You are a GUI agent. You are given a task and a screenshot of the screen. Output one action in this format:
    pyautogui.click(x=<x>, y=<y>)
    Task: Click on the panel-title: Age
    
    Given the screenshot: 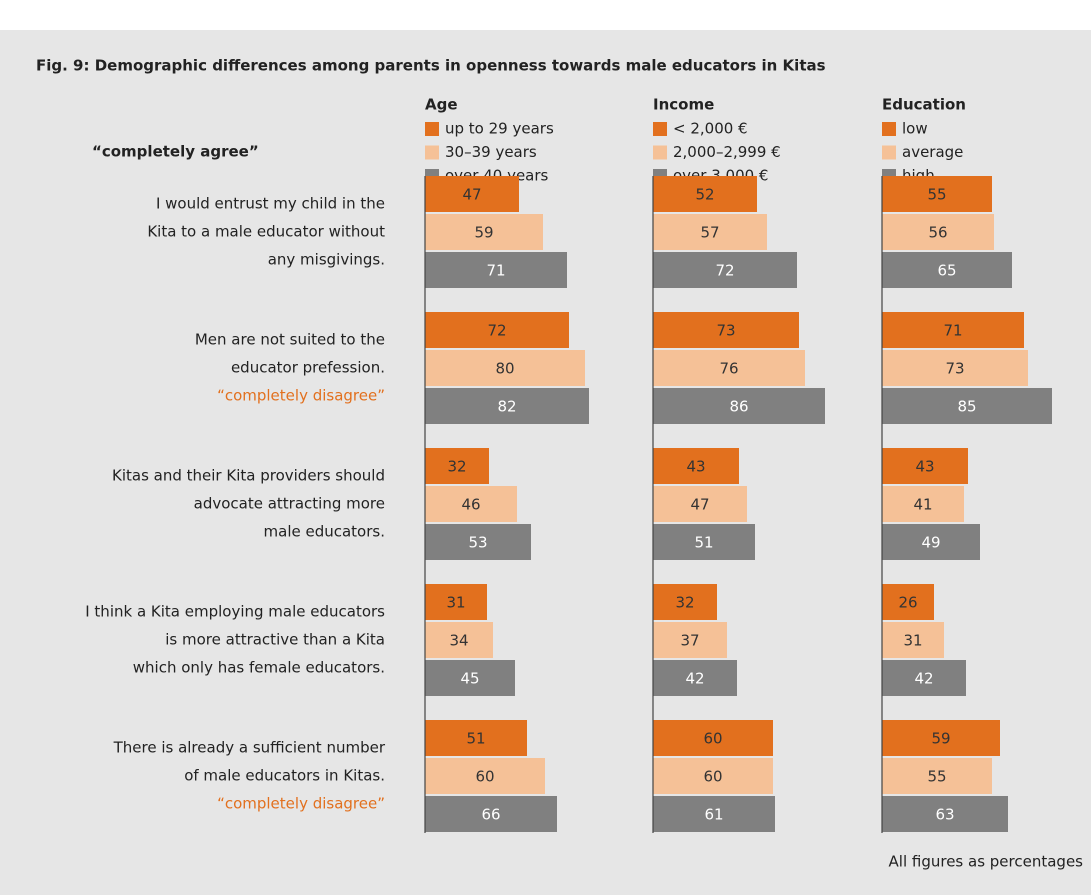 What is the action you would take?
    pyautogui.click(x=441, y=105)
    